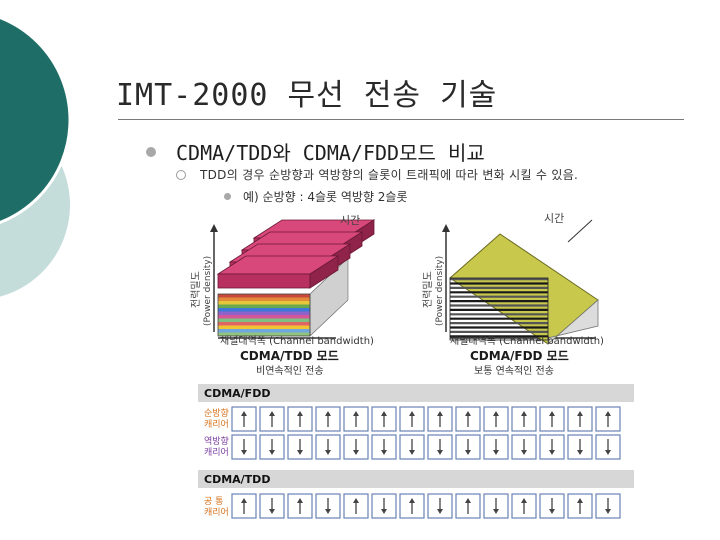 This screenshot has width=720, height=540. Describe the element at coordinates (519, 356) in the screenshot. I see `fdd-mode-title: CDMA/FDD 모드` at that location.